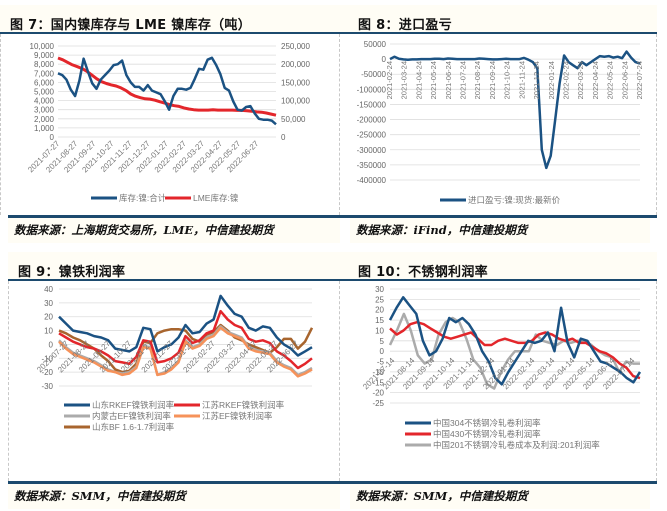 This screenshot has width=667, height=511. What do you see at coordinates (44, 110) in the screenshot?
I see `y-tick-left: 3,000` at bounding box center [44, 110].